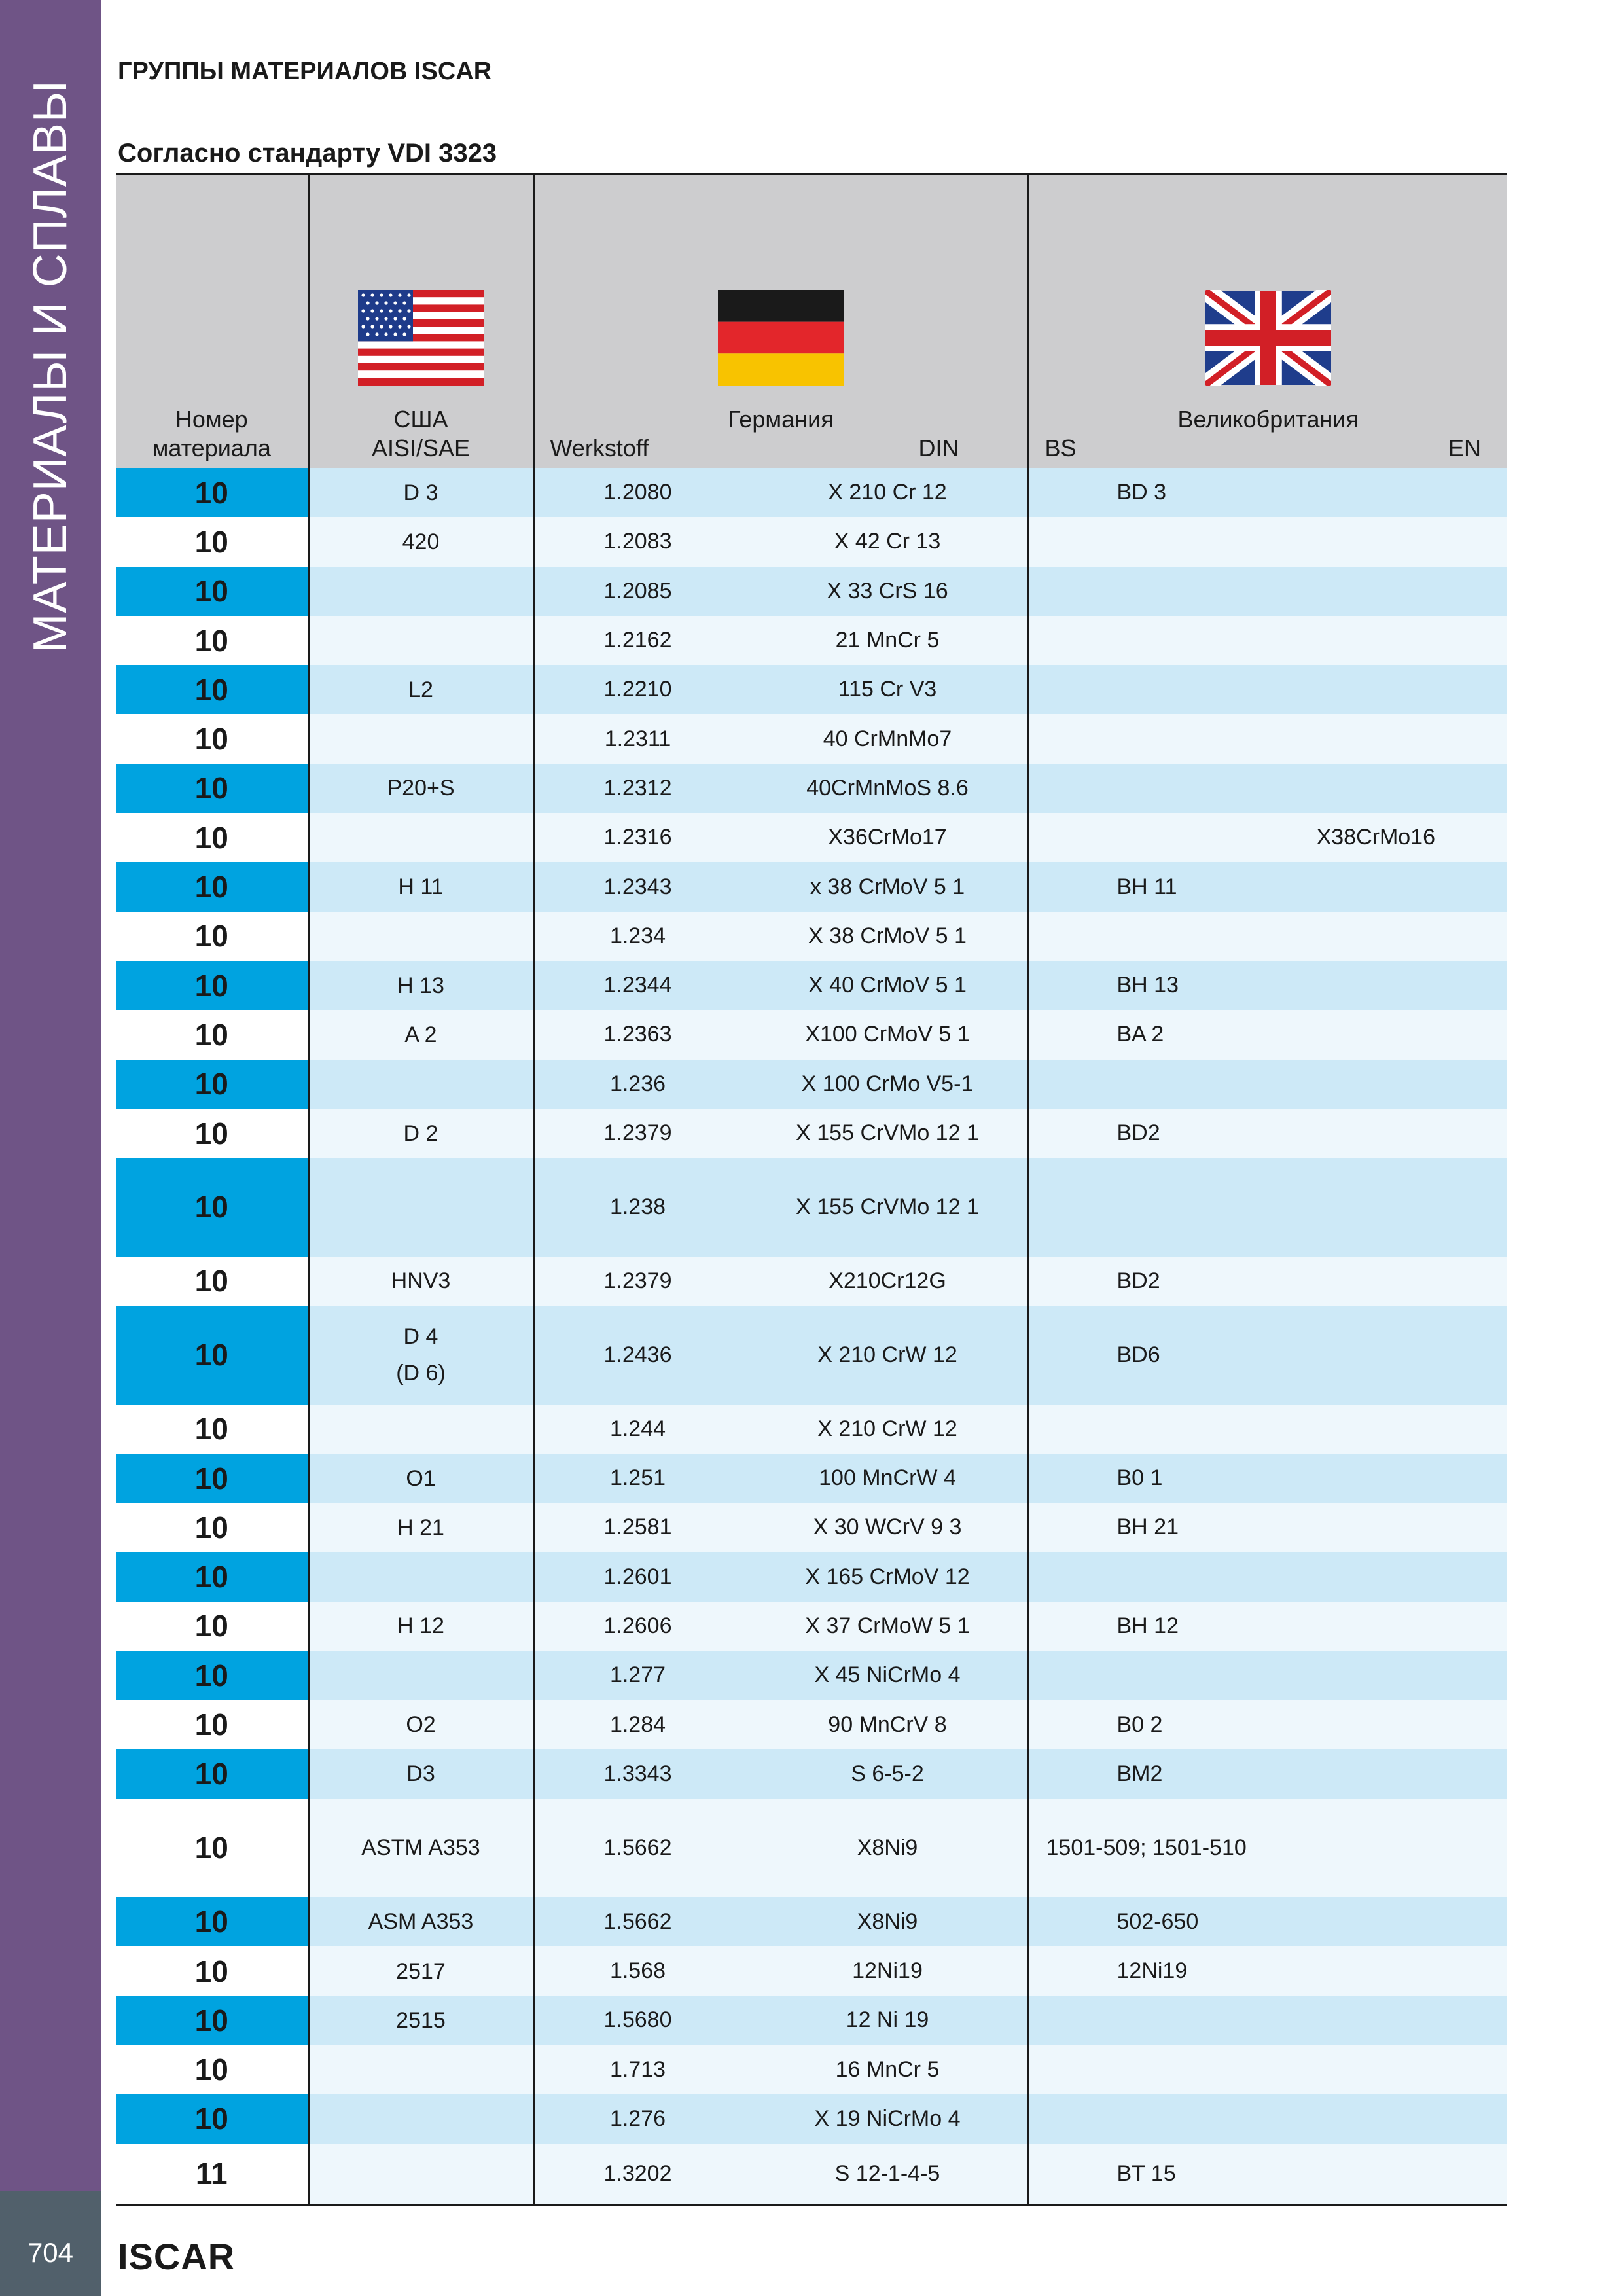 This screenshot has height=2296, width=1623. What do you see at coordinates (888, 935) in the screenshot?
I see `din-designation: X 38 CrMoV 5 1` at bounding box center [888, 935].